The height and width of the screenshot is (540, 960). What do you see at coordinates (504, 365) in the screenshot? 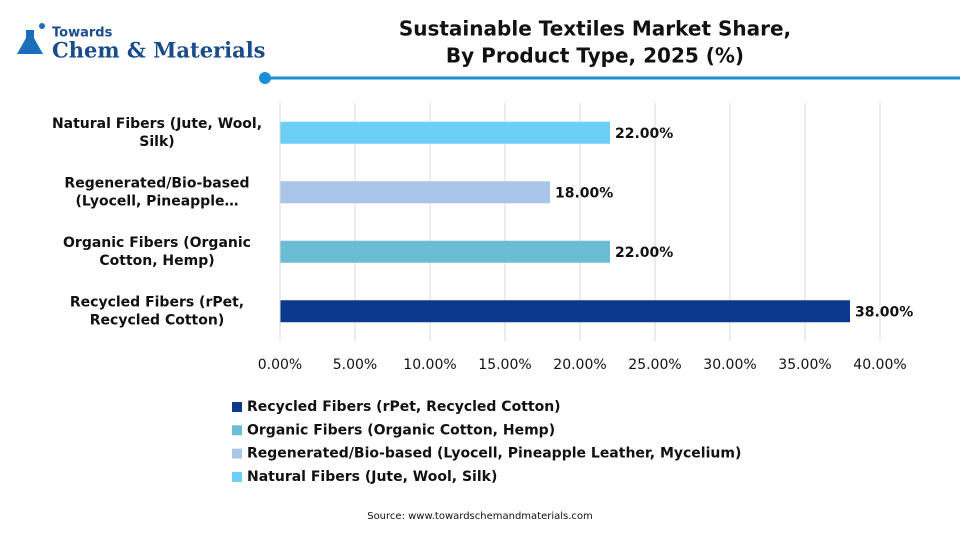
I see `x-tick-label: 15.00%` at bounding box center [504, 365].